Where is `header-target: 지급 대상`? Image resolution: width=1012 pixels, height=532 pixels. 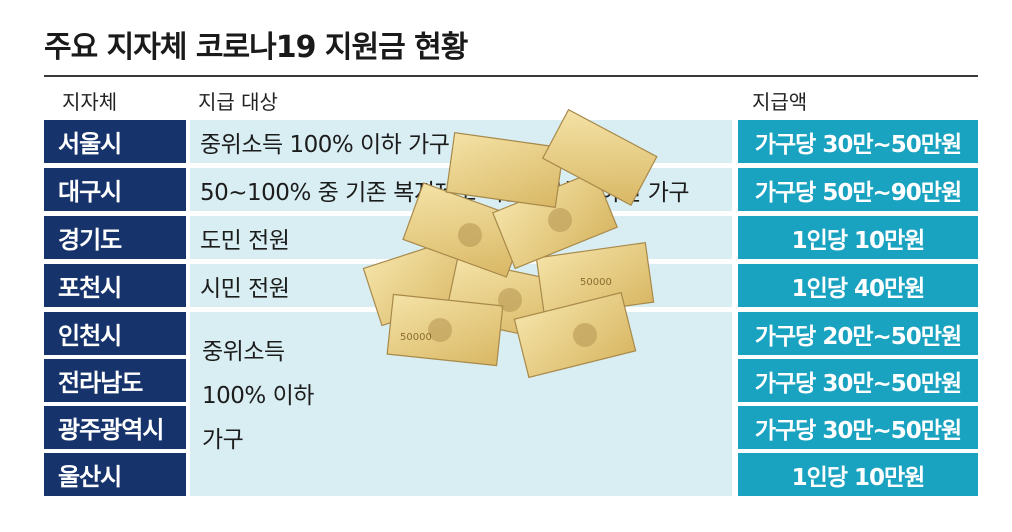 header-target: 지급 대상 is located at coordinates (238, 102).